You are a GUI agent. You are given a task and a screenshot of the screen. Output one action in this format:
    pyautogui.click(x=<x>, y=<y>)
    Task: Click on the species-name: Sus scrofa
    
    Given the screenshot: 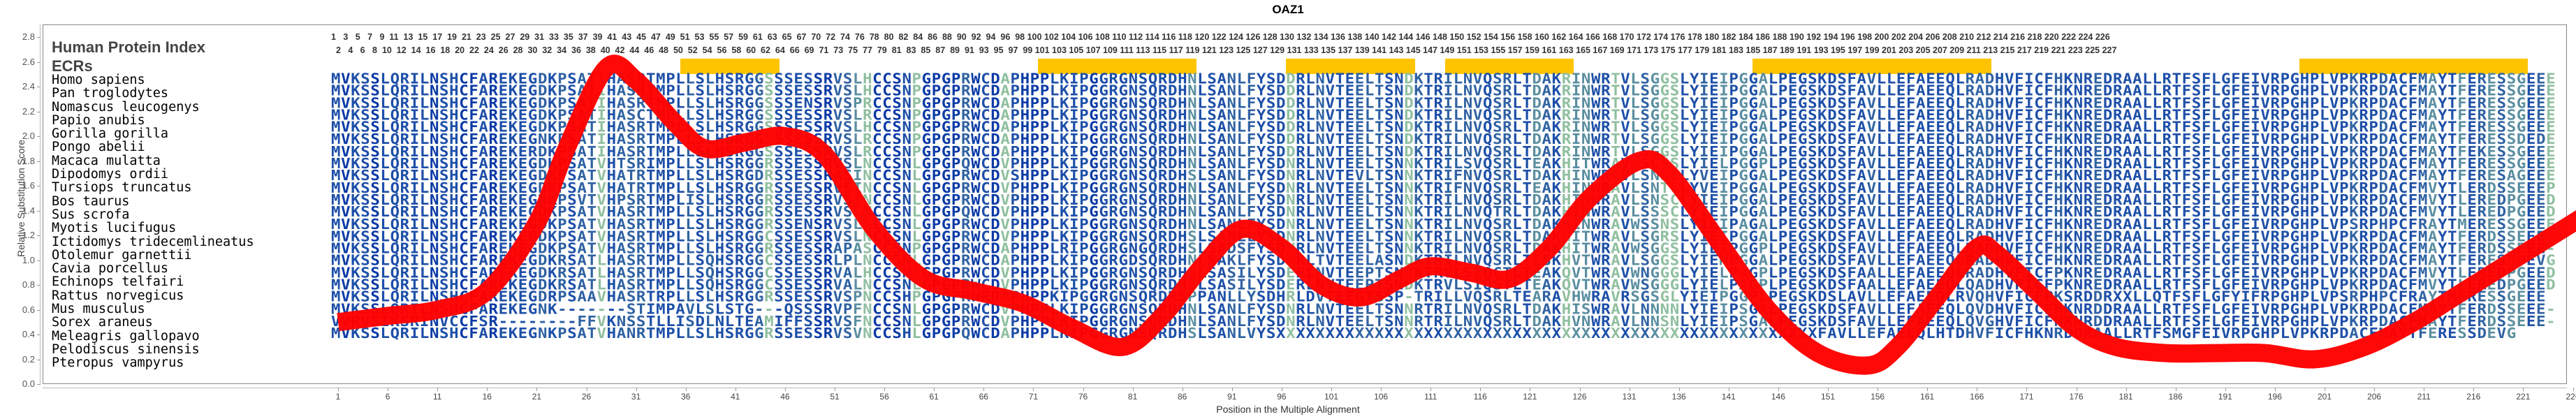 What is the action you would take?
    pyautogui.click(x=91, y=214)
    